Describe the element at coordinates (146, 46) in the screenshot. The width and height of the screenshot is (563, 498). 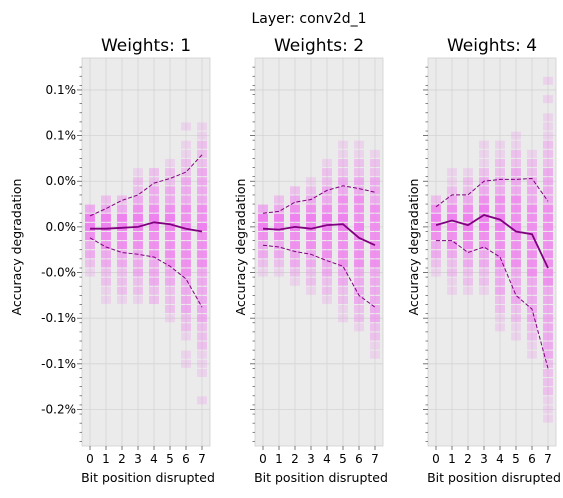
I see `panel-title: Weights: 1` at that location.